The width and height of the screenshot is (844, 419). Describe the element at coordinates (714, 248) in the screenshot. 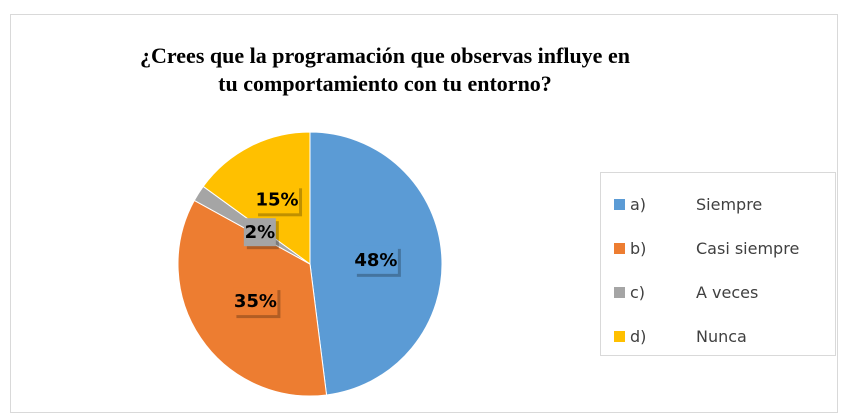

I see `legend-label: b) Casi siempre` at that location.